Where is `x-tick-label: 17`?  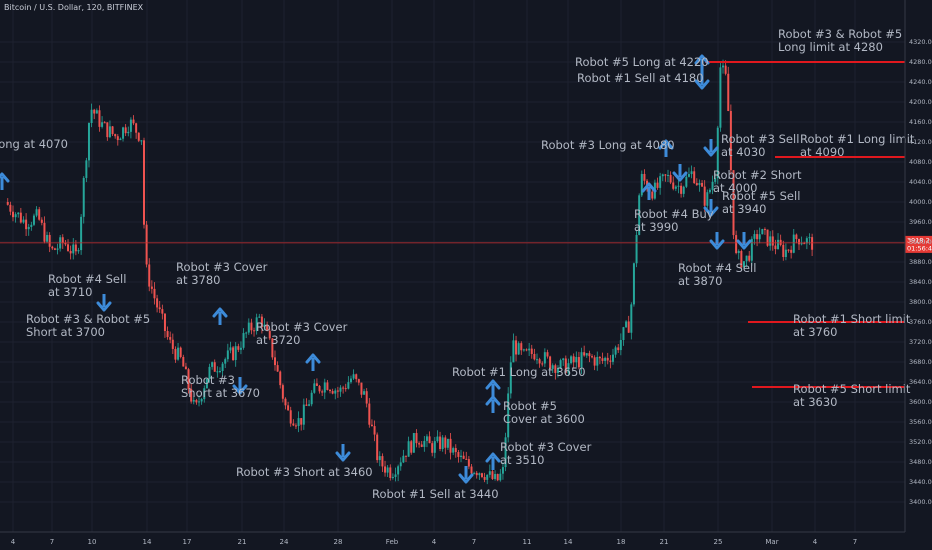 x-tick-label: 17 is located at coordinates (187, 542).